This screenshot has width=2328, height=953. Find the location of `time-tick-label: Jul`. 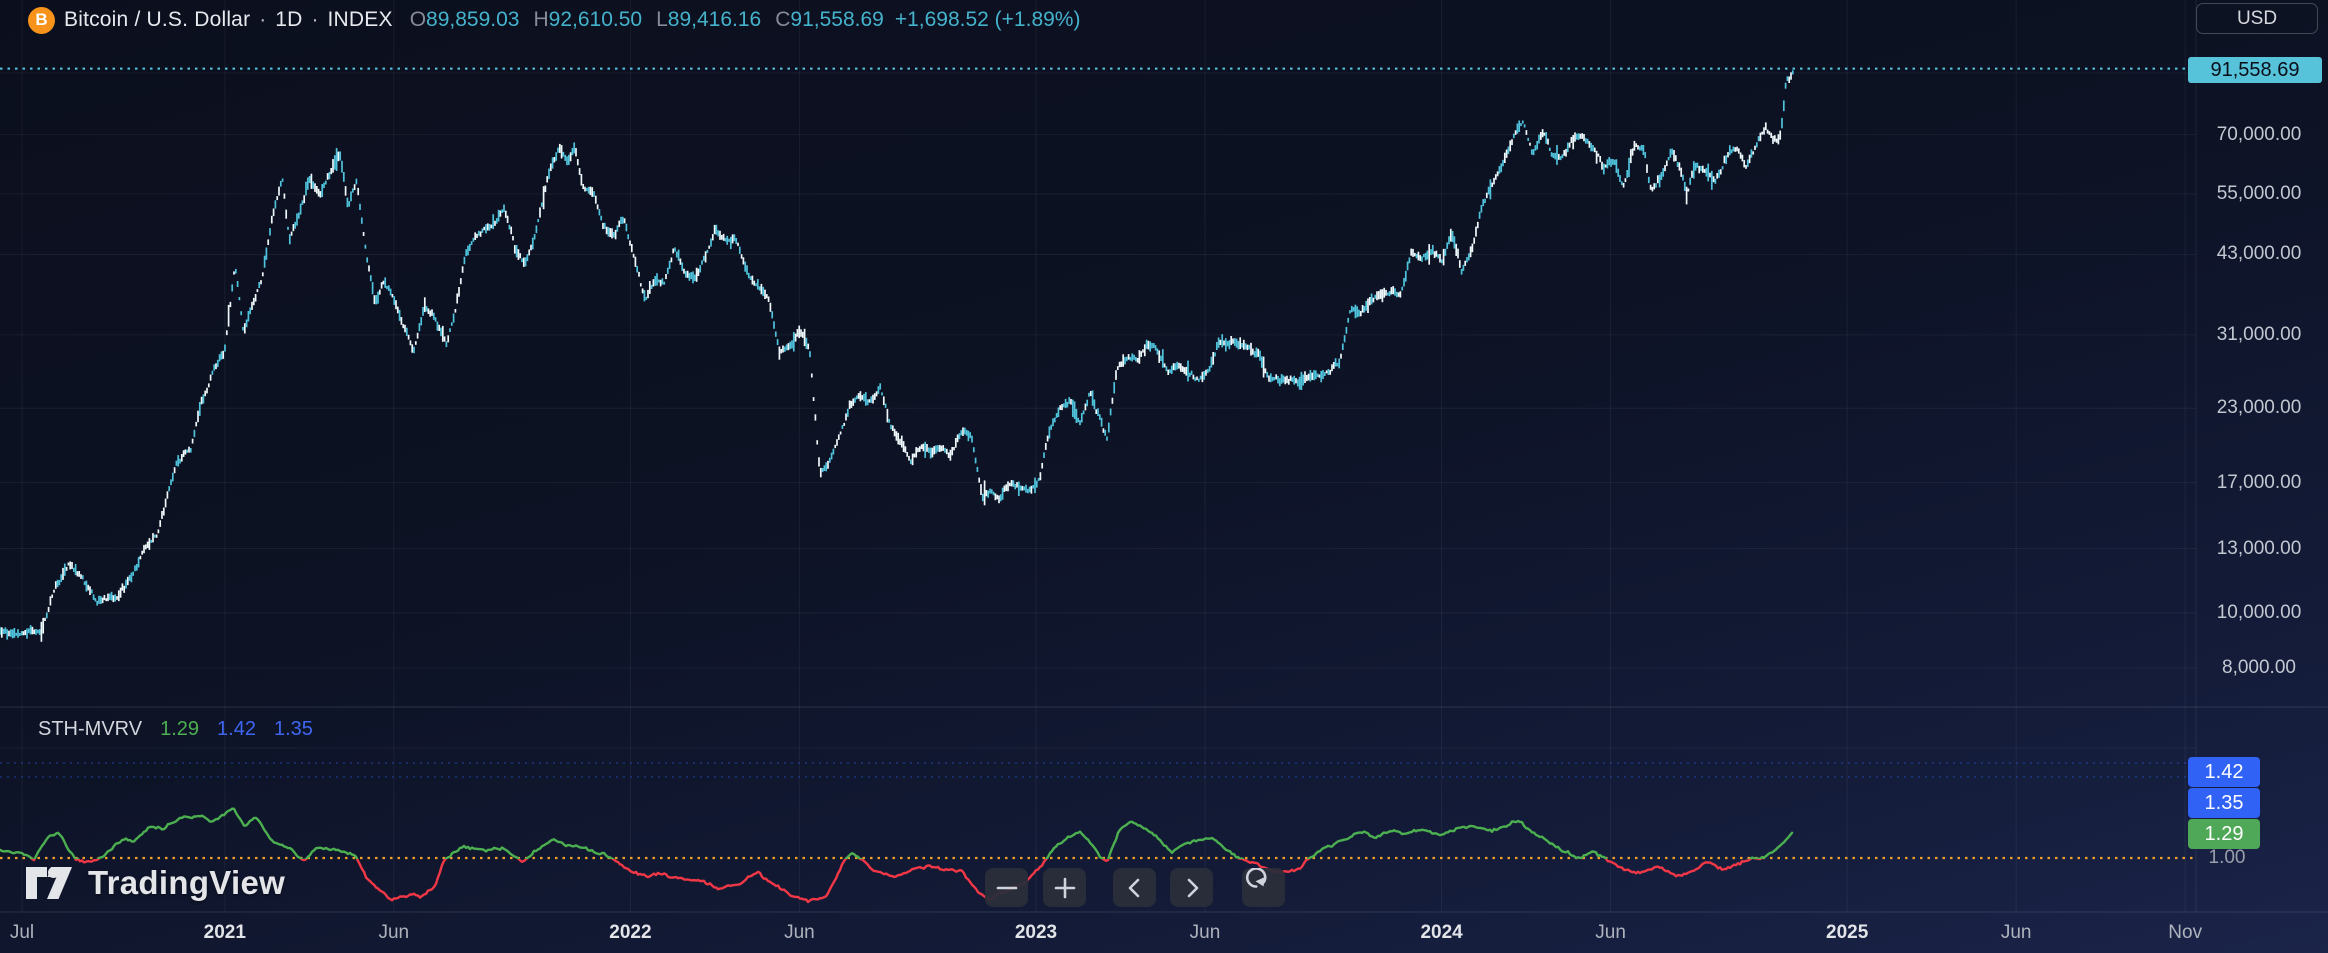

time-tick-label: Jul is located at coordinates (22, 932).